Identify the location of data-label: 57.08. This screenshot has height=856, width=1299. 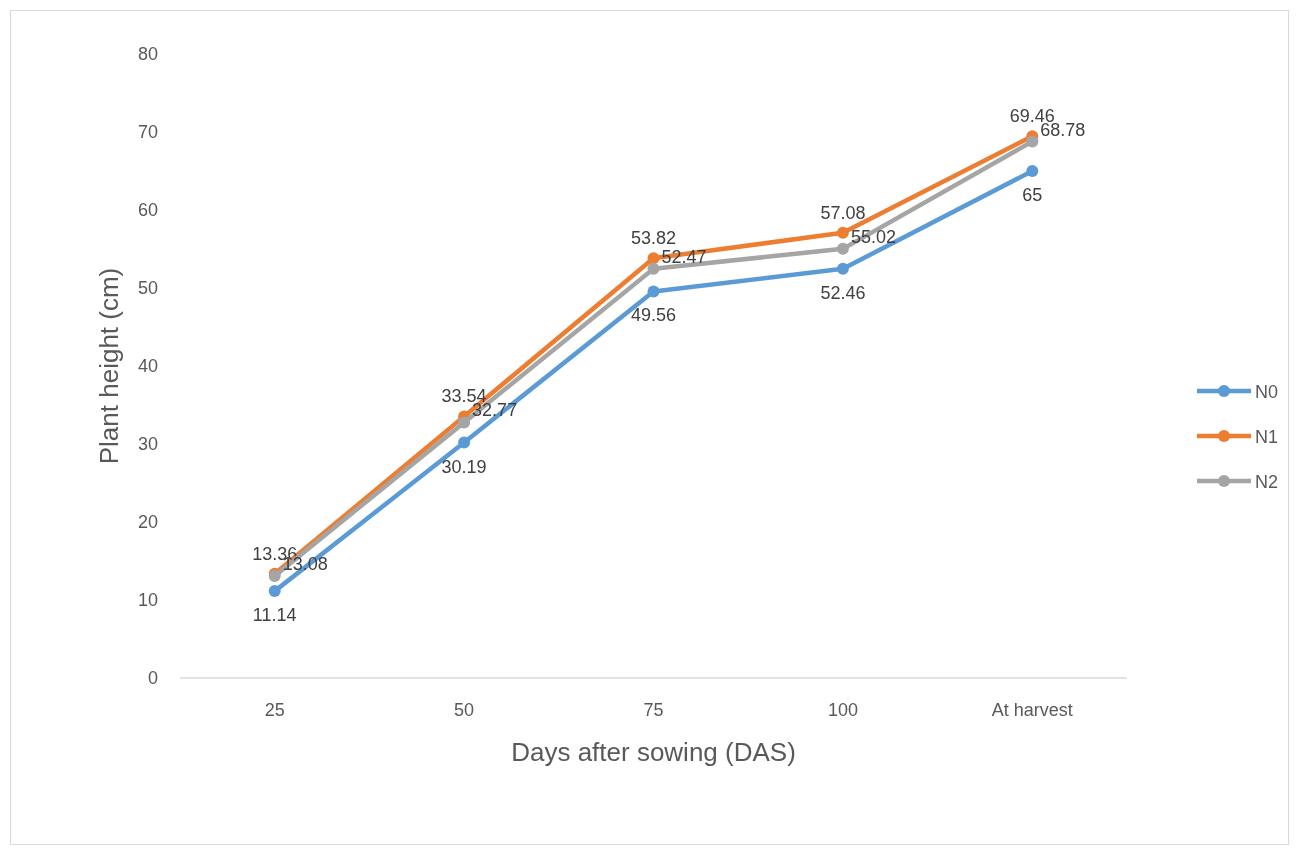
(843, 212).